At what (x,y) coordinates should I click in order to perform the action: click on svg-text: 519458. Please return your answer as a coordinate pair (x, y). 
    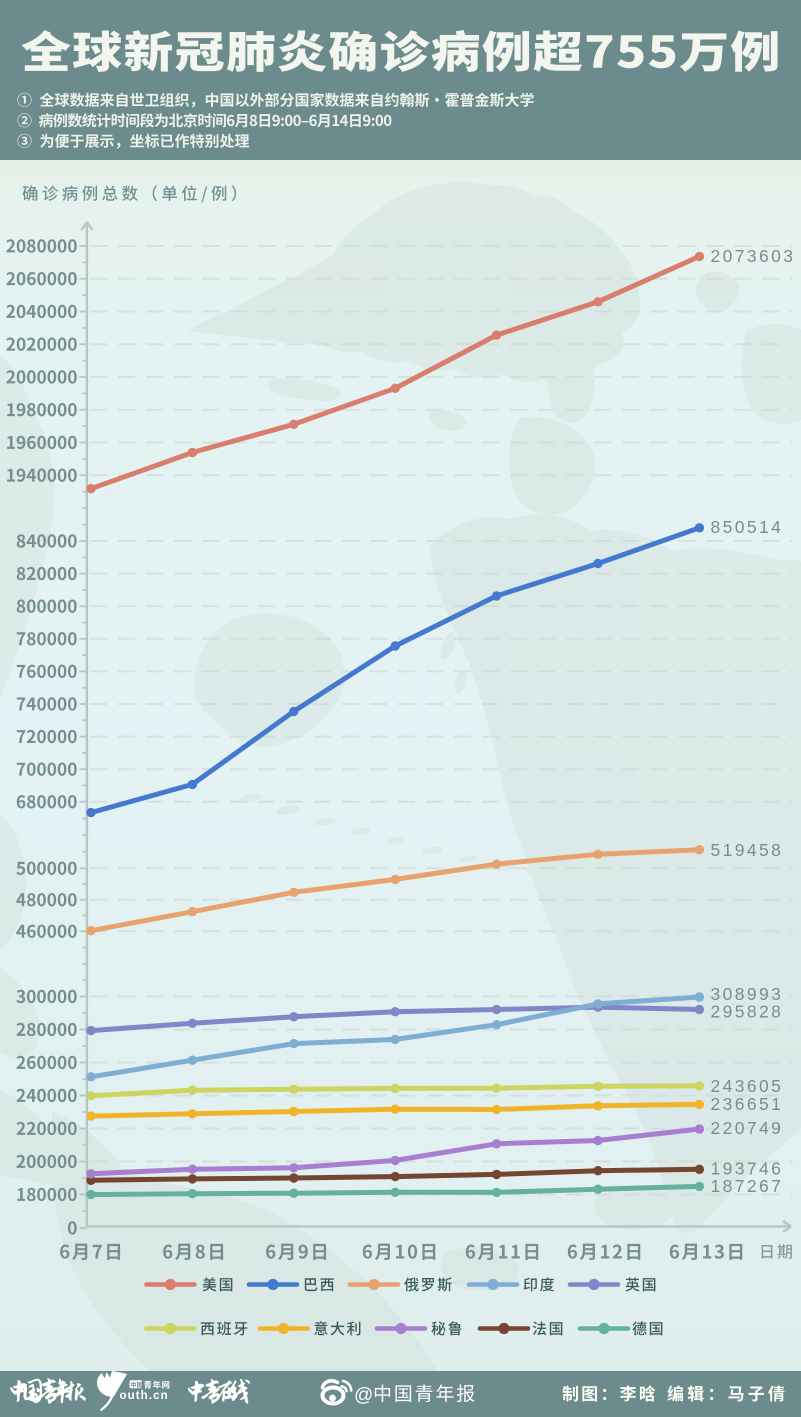
    Looking at the image, I should click on (747, 850).